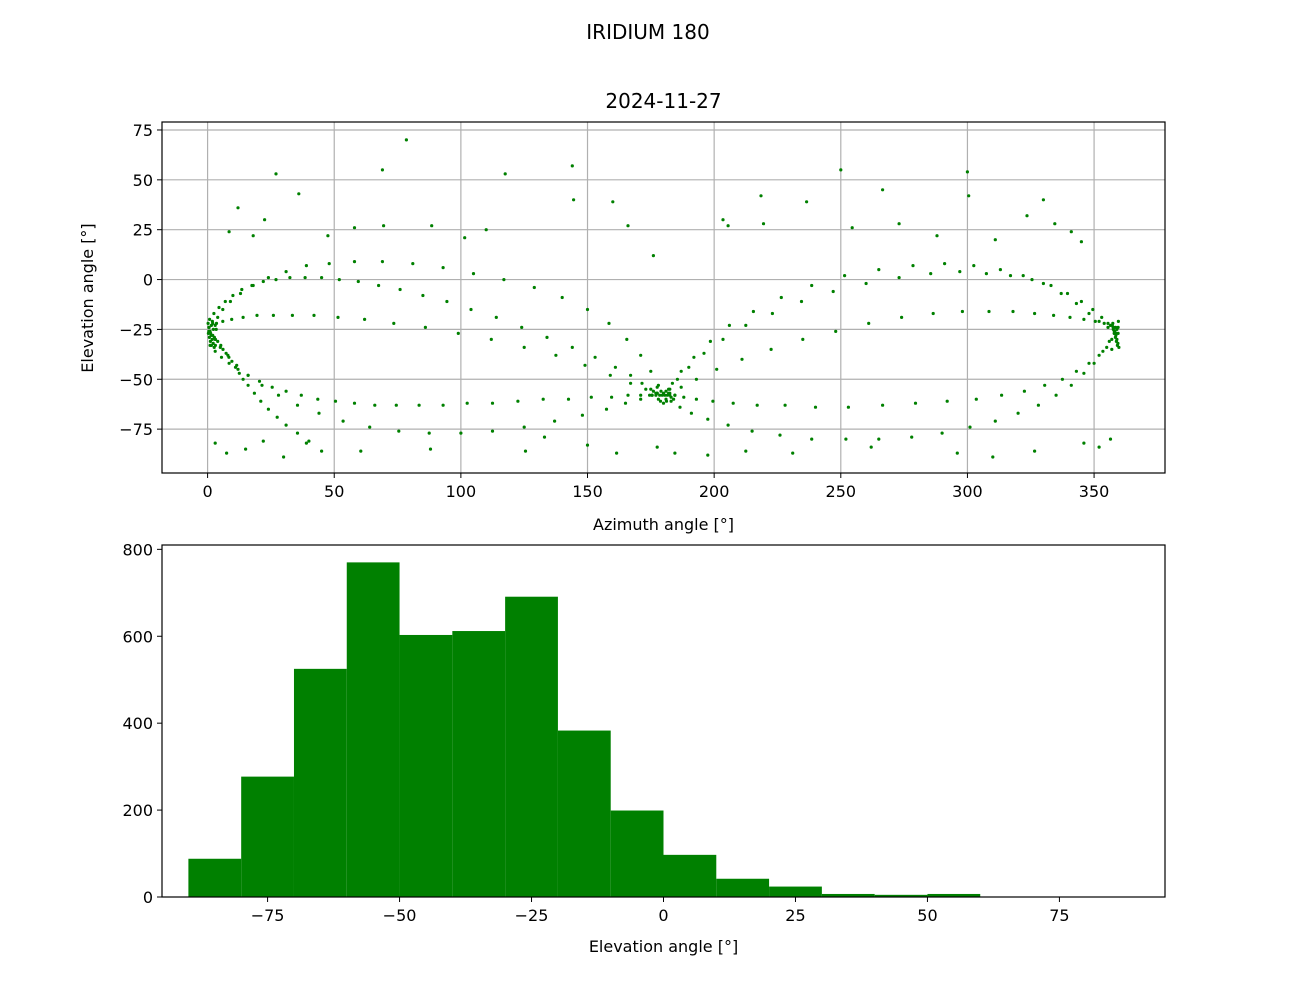 This screenshot has width=1296, height=1008. Describe the element at coordinates (143, 130) in the screenshot. I see `scatter-y-tick-label: 75` at that location.